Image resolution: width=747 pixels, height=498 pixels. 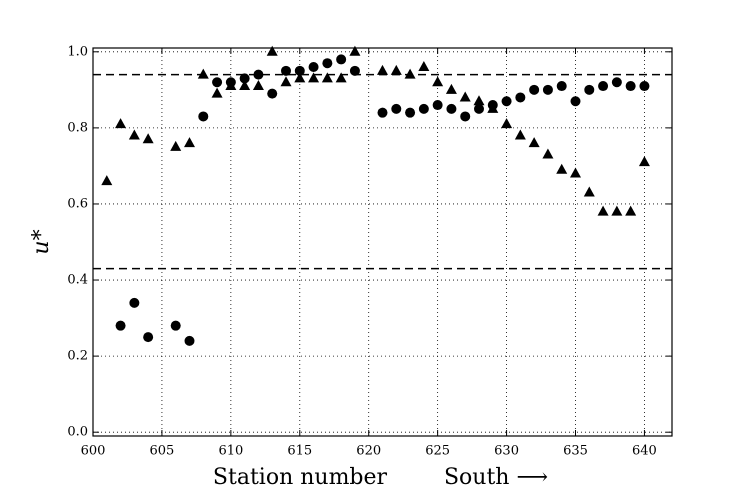 I want to click on y-tick-label: 0.2, so click(x=77, y=356).